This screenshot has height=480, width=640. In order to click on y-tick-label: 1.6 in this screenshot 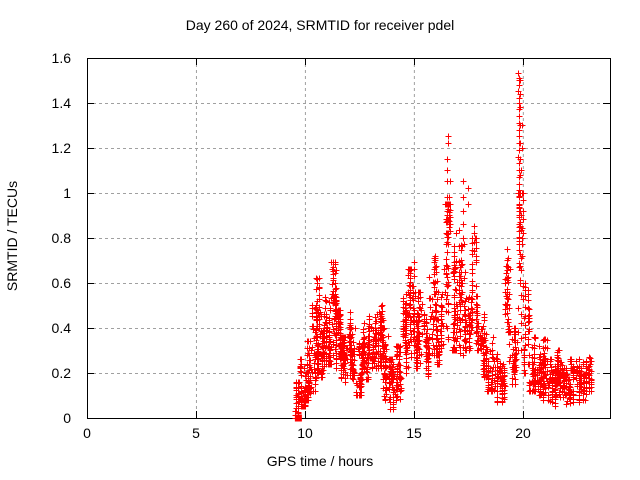, I will do `click(62, 58)`.